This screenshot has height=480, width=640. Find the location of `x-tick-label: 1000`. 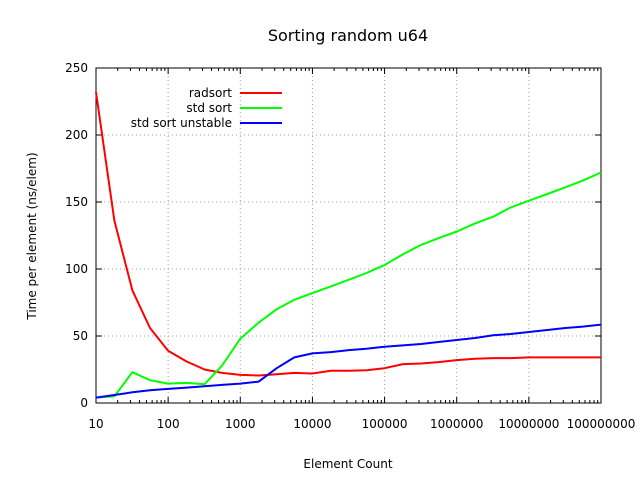

x-tick-label: 1000 is located at coordinates (240, 424).